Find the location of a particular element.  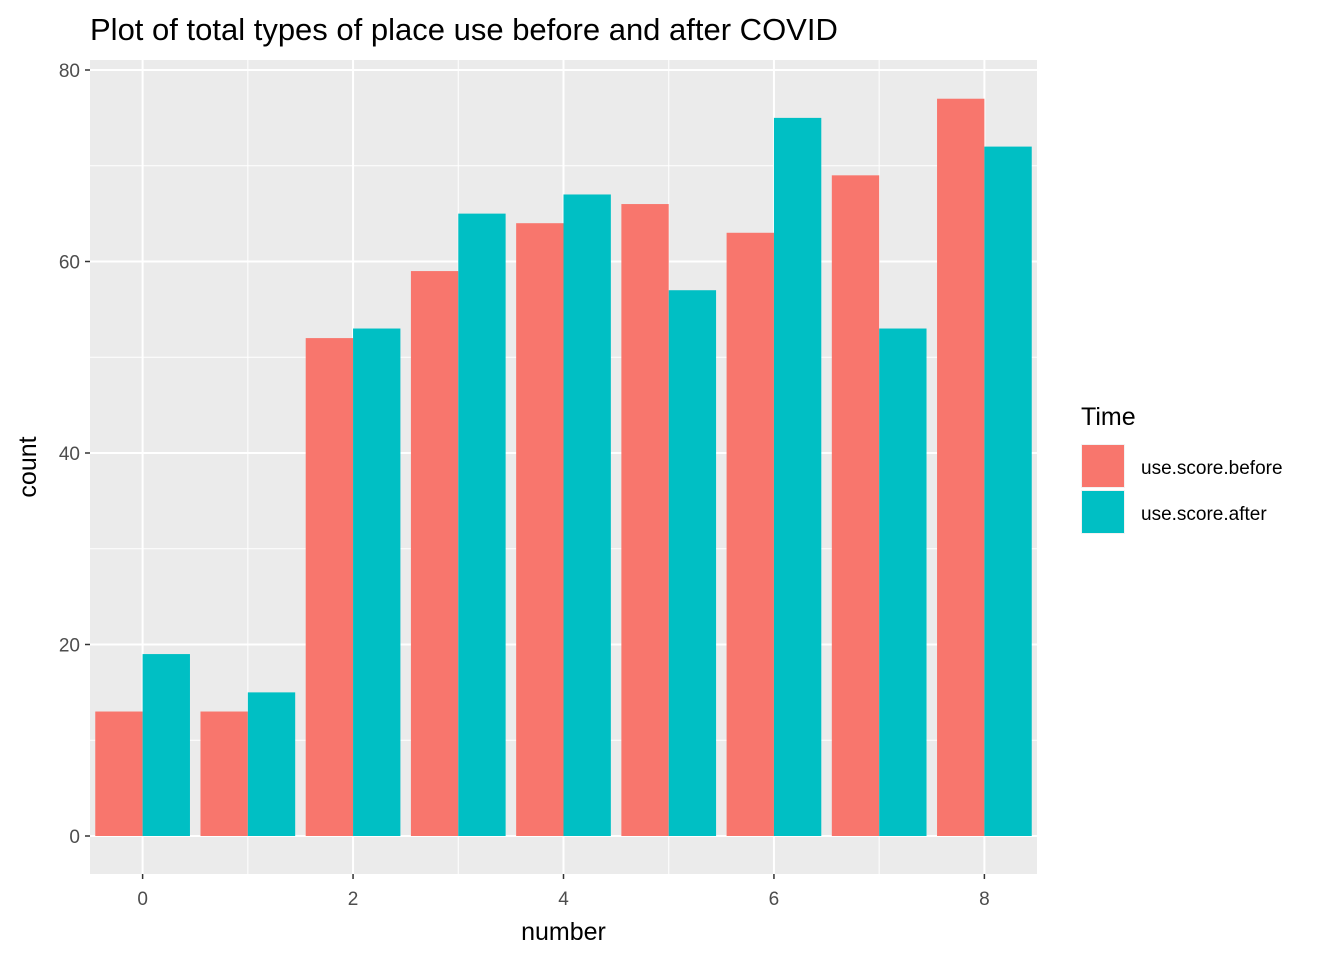

x-tick-label: 6 is located at coordinates (774, 899).